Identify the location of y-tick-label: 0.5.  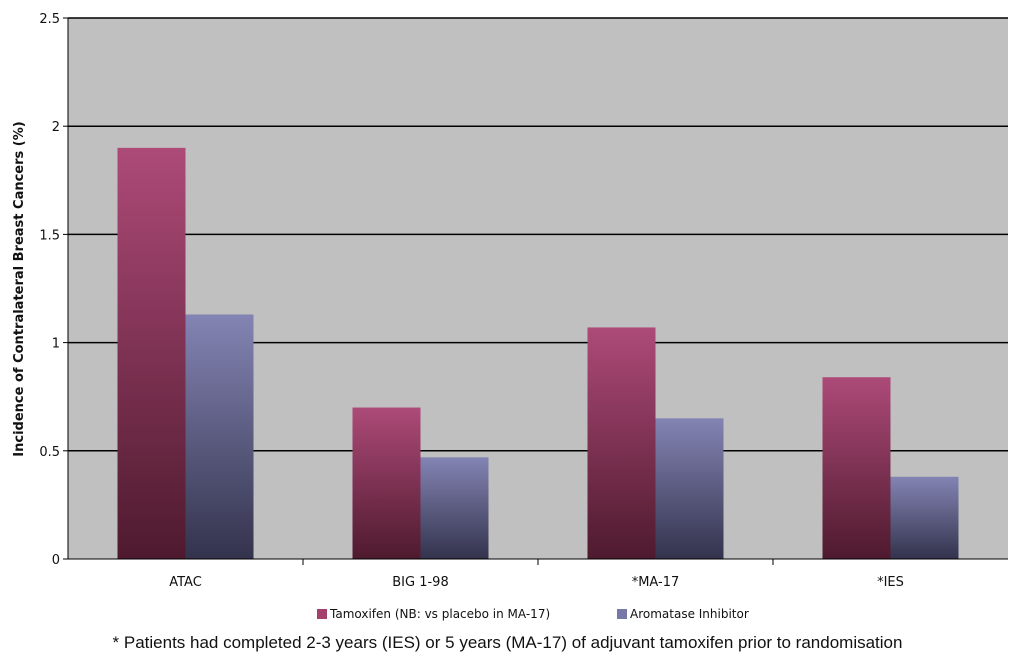
(49, 452).